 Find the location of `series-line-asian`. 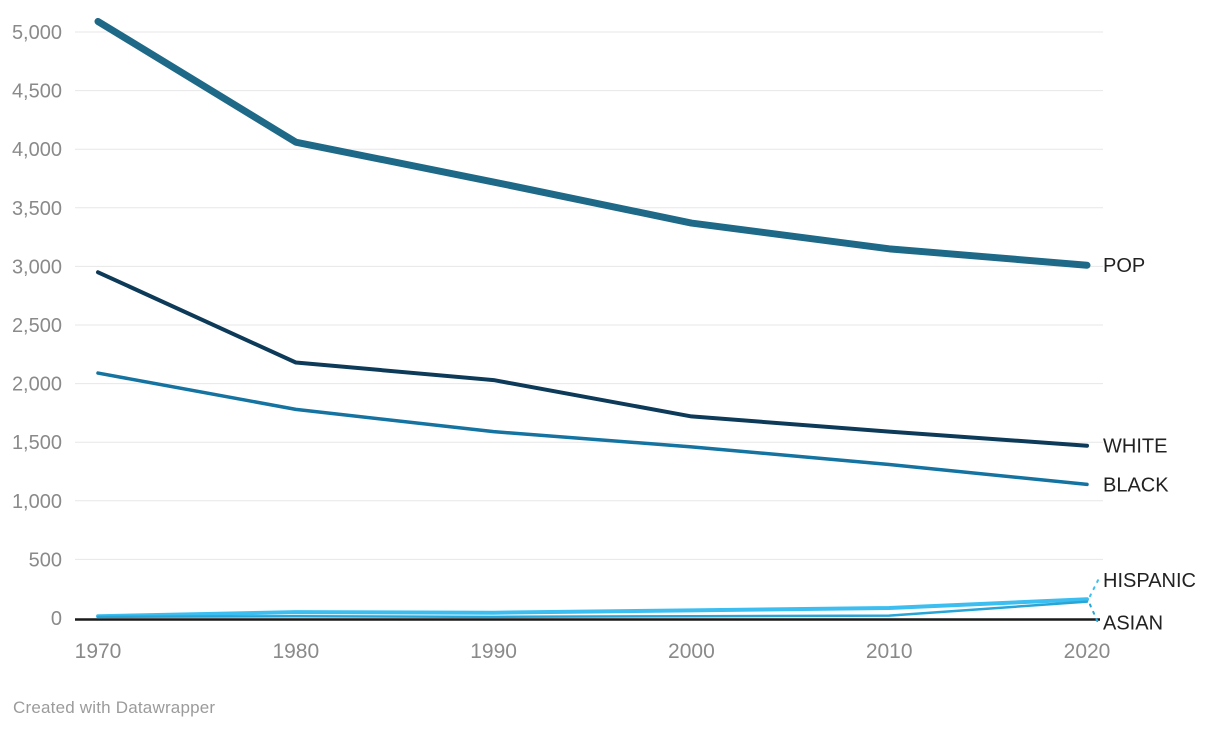

series-line-asian is located at coordinates (592, 609).